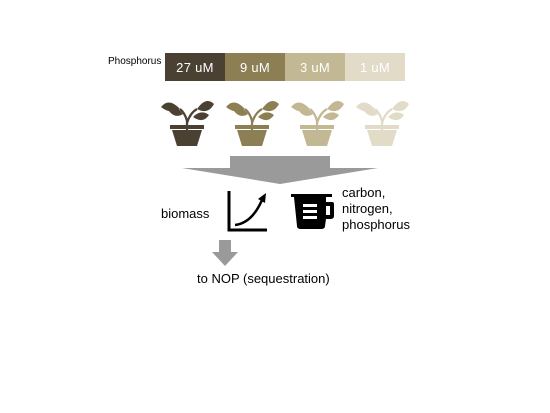 The image size is (550, 413). Describe the element at coordinates (376, 224) in the screenshot. I see `element-phosphorus: phosphorus` at that location.